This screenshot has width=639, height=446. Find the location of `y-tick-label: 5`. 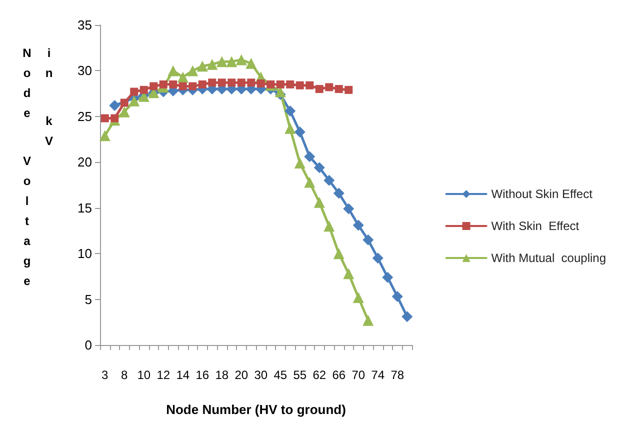

y-tick-label: 5 is located at coordinates (88, 299).